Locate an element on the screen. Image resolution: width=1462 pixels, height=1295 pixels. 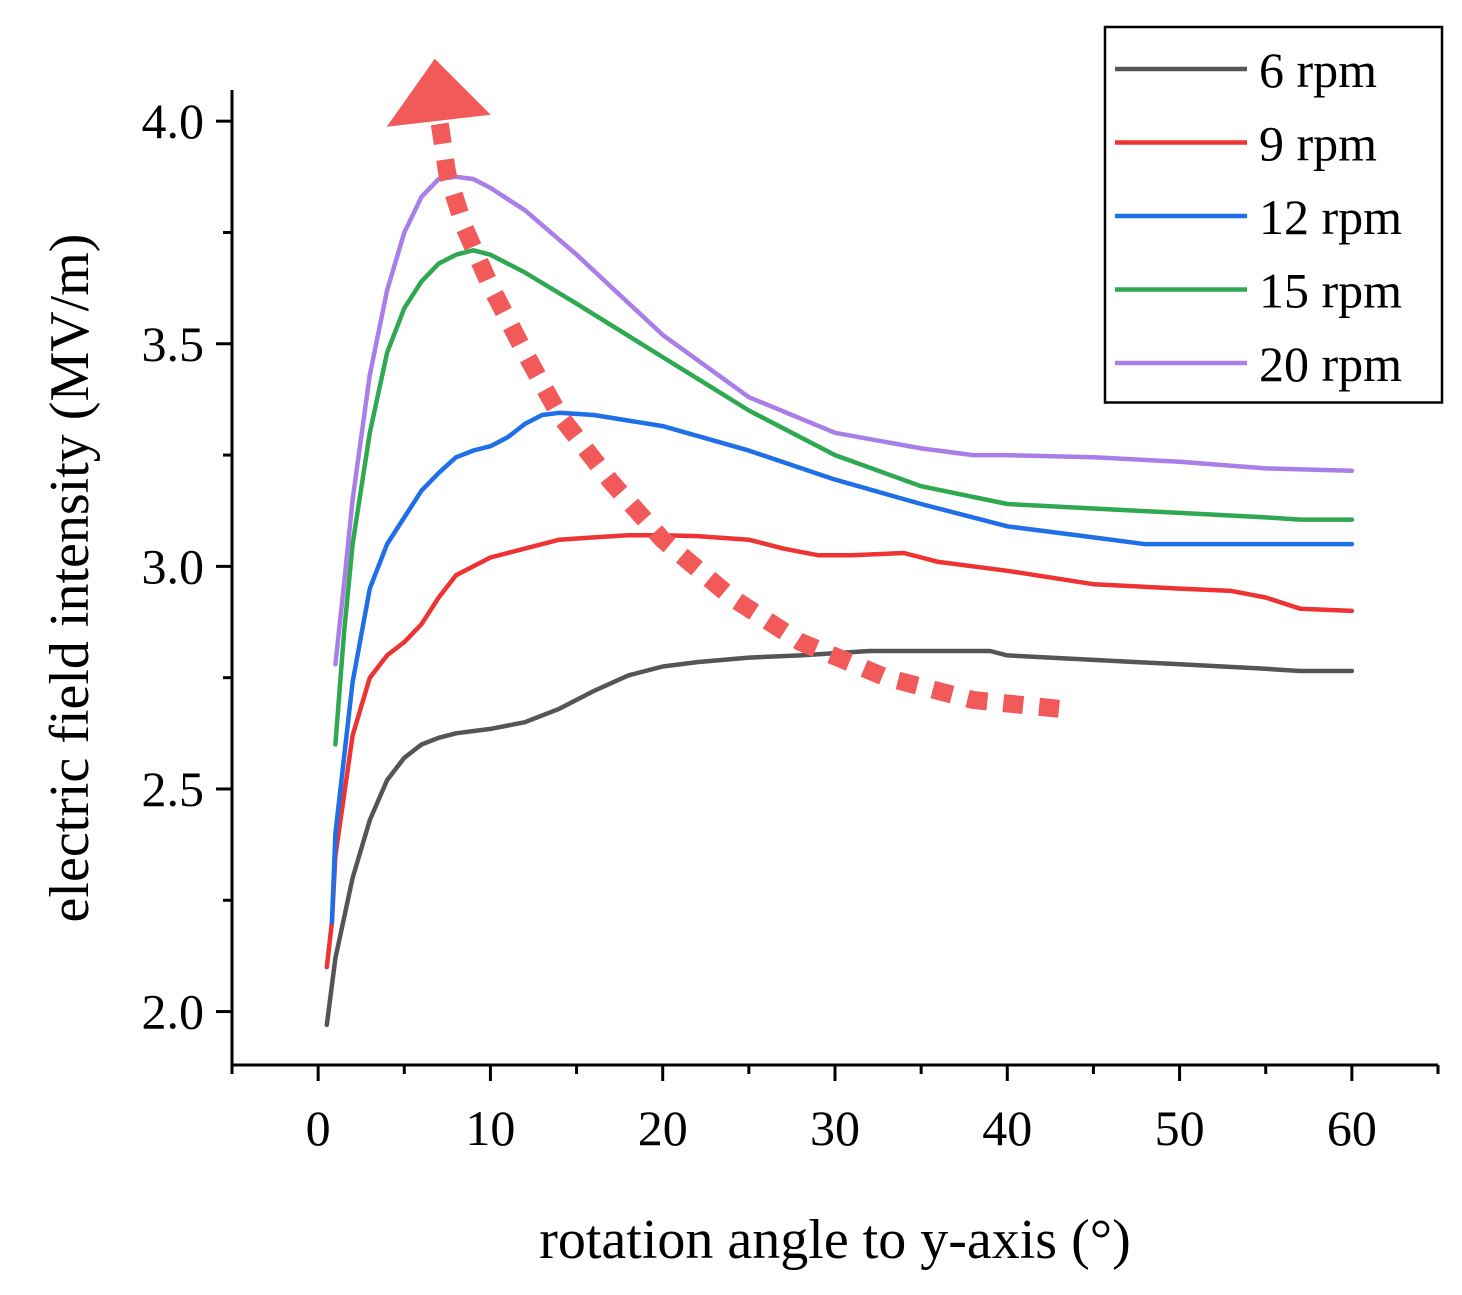
y-tick-label: 3.5 is located at coordinates (173, 344).